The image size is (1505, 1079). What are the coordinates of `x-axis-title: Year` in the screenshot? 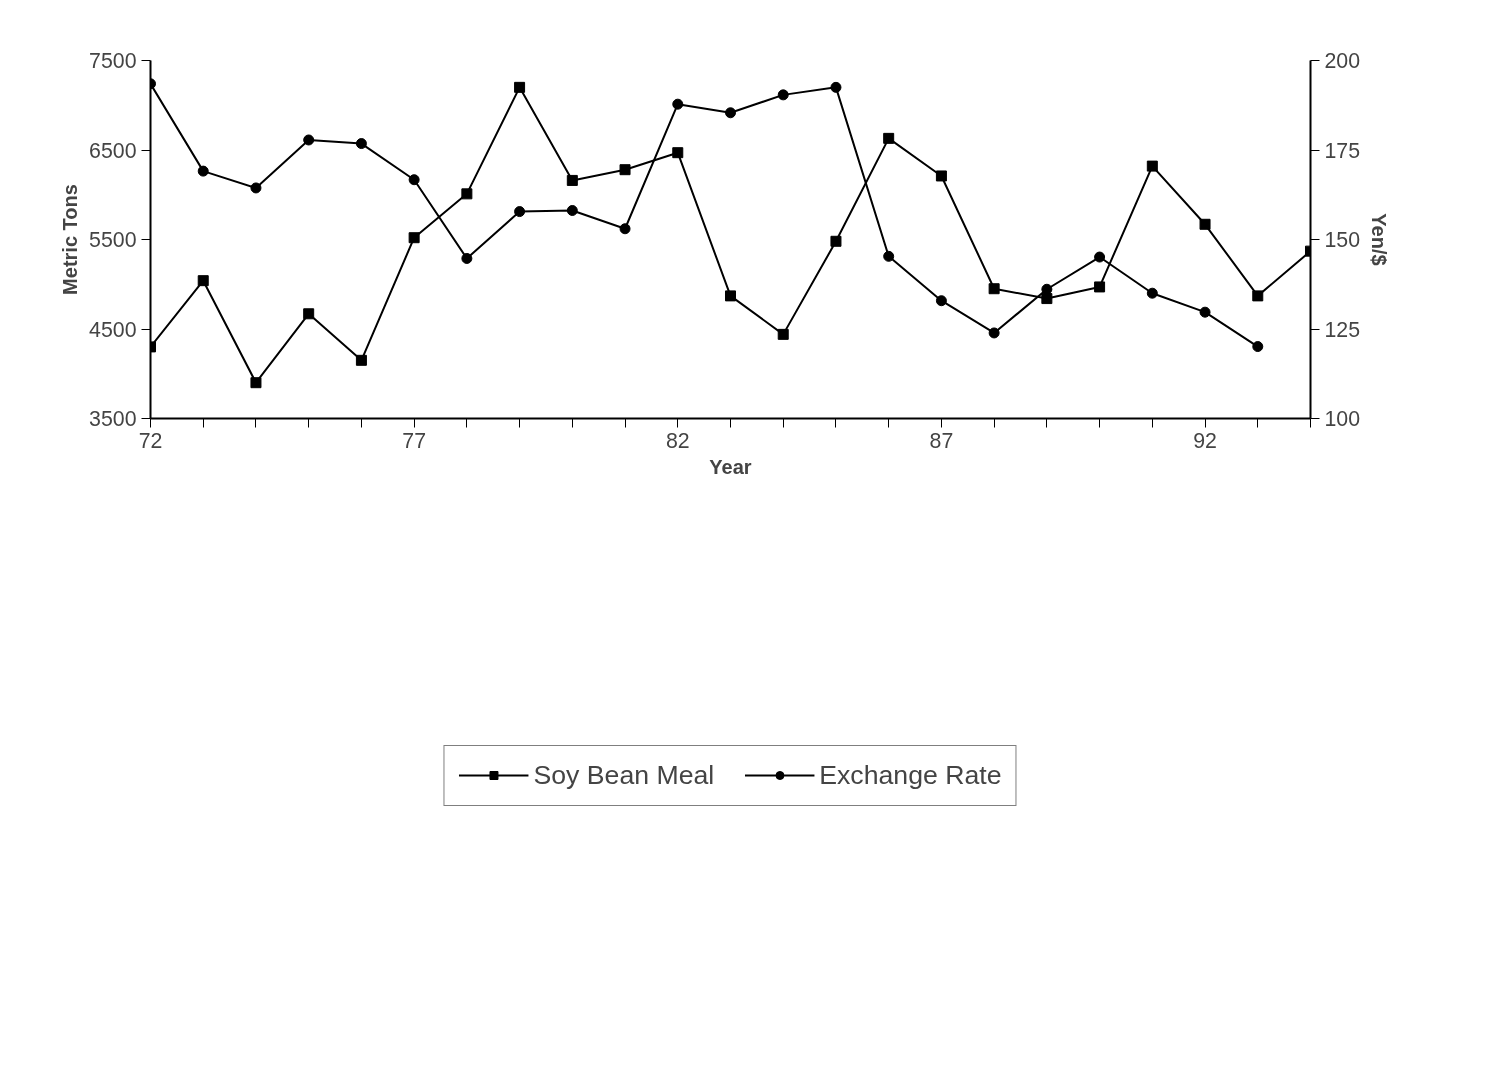 It's located at (730, 466).